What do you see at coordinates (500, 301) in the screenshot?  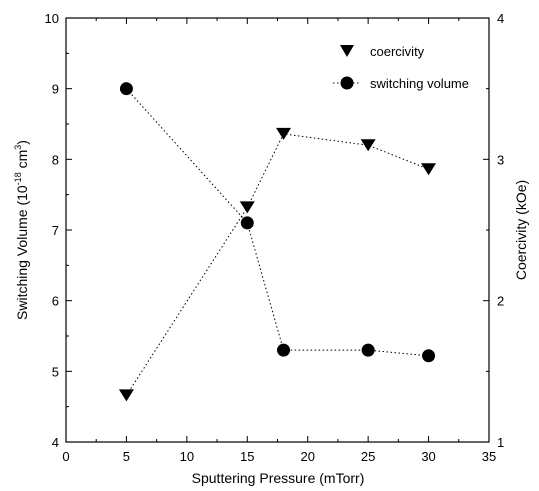 I see `y-right-tick-label-2: 2` at bounding box center [500, 301].